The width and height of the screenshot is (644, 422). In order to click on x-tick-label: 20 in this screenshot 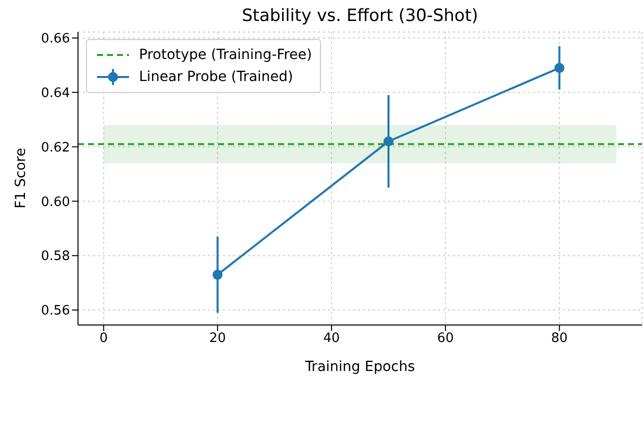, I will do `click(217, 338)`.